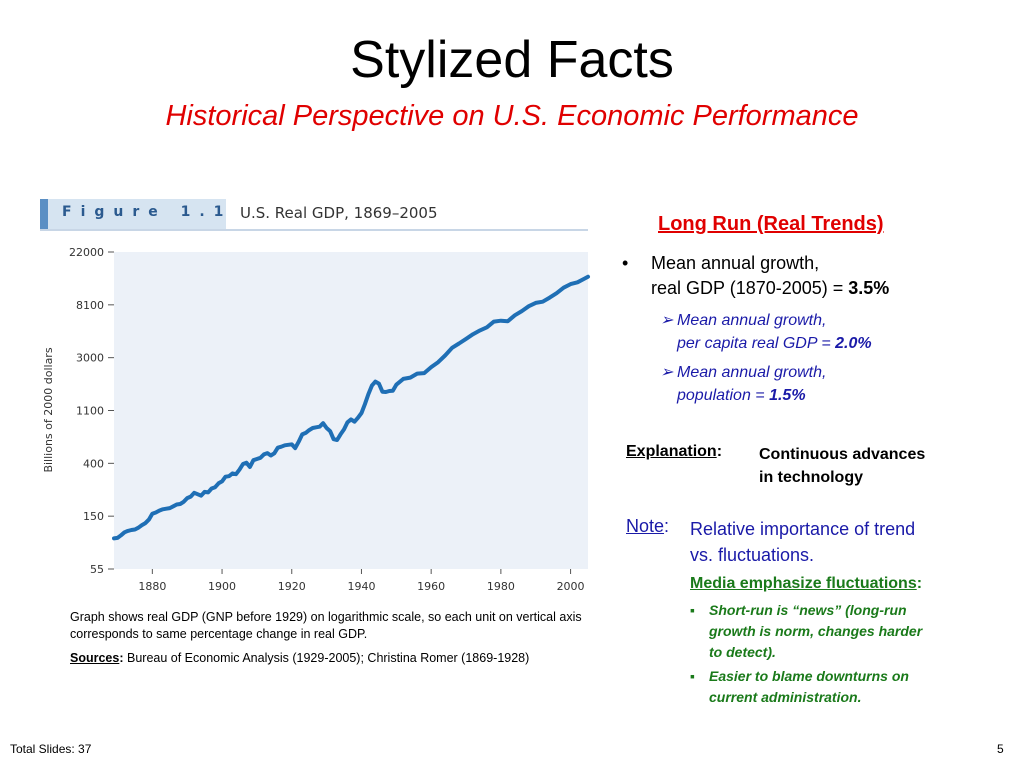 Image resolution: width=1024 pixels, height=768 pixels. Describe the element at coordinates (787, 395) in the screenshot. I see `sub2-value: 1.5%` at that location.